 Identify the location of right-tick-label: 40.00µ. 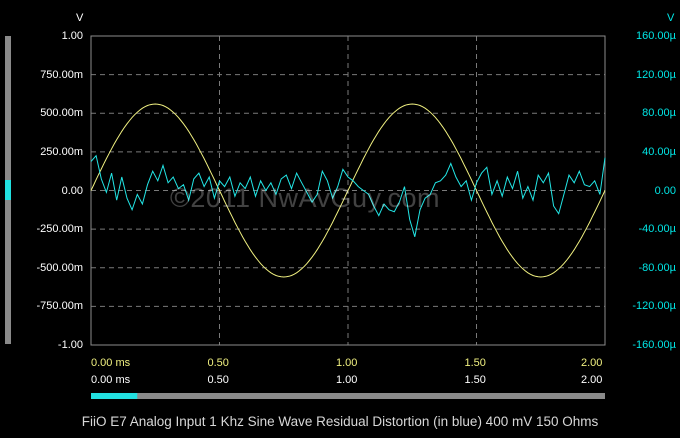
(659, 151).